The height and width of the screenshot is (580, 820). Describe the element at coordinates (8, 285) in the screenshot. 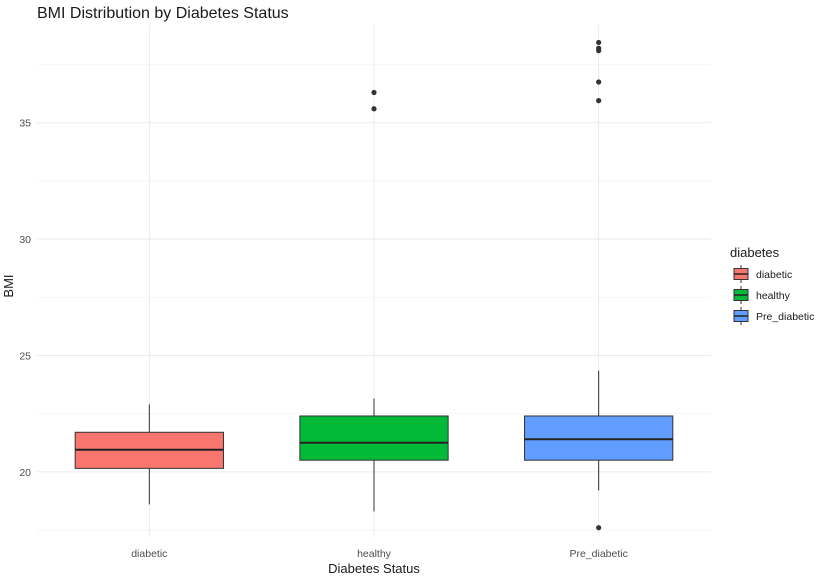

I see `y-axis-title: BMI` at that location.